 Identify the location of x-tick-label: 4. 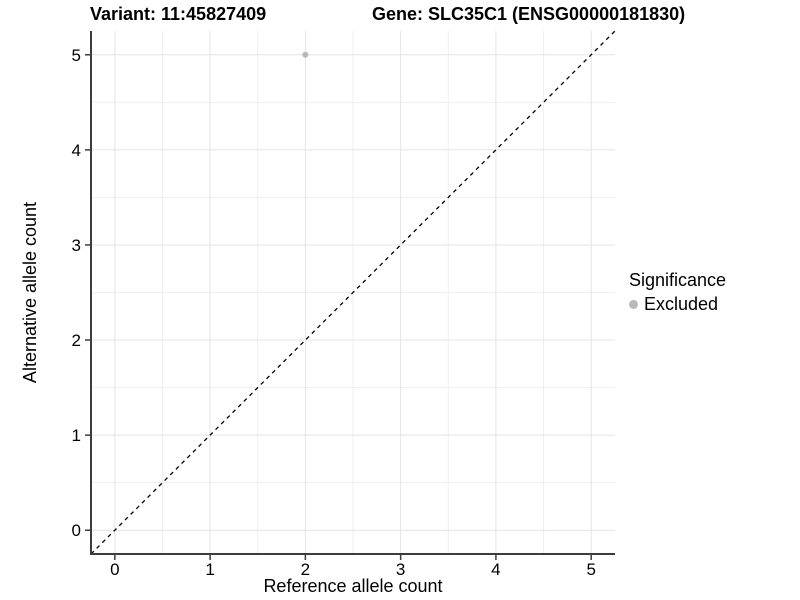
(495, 569).